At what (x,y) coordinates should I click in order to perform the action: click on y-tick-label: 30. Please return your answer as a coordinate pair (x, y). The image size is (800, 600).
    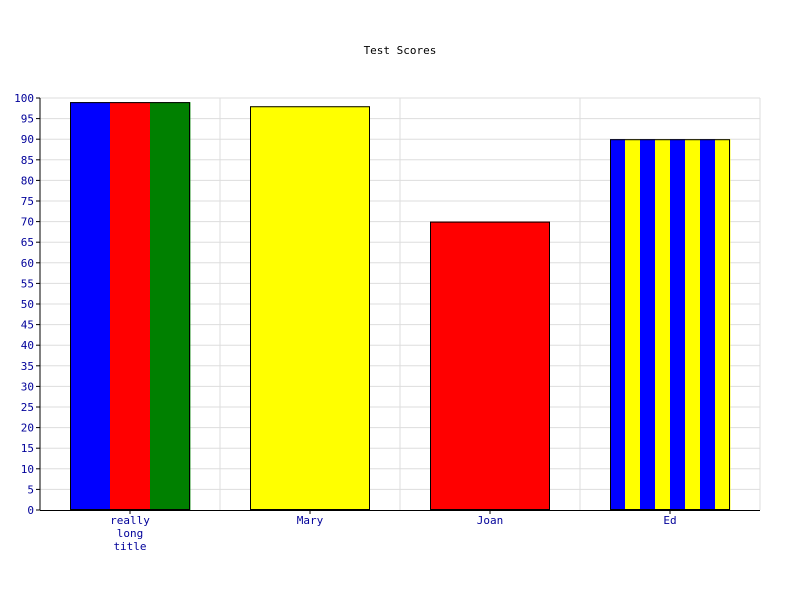
    Looking at the image, I should click on (27, 386).